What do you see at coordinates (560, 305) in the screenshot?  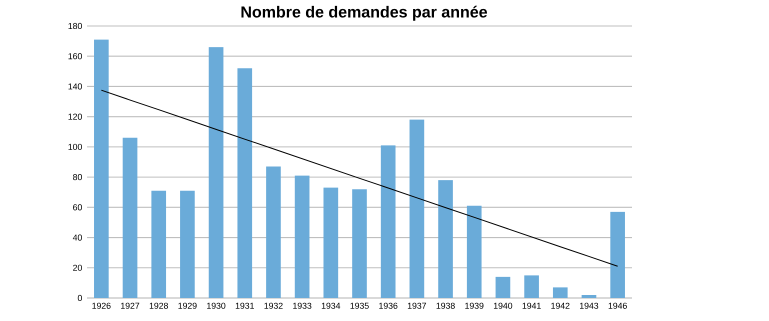 I see `x-tick-label: 1942` at bounding box center [560, 305].